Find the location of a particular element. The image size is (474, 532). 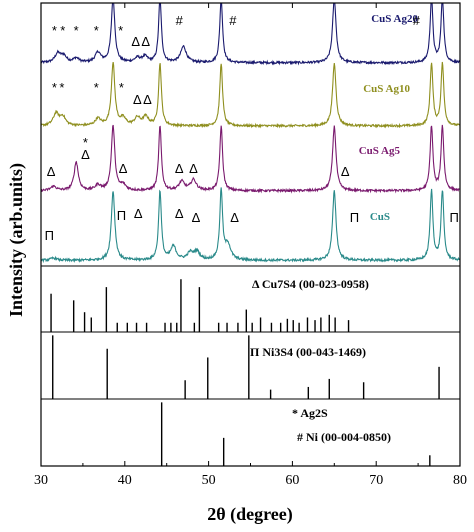

series-cus is located at coordinates (250, 225).